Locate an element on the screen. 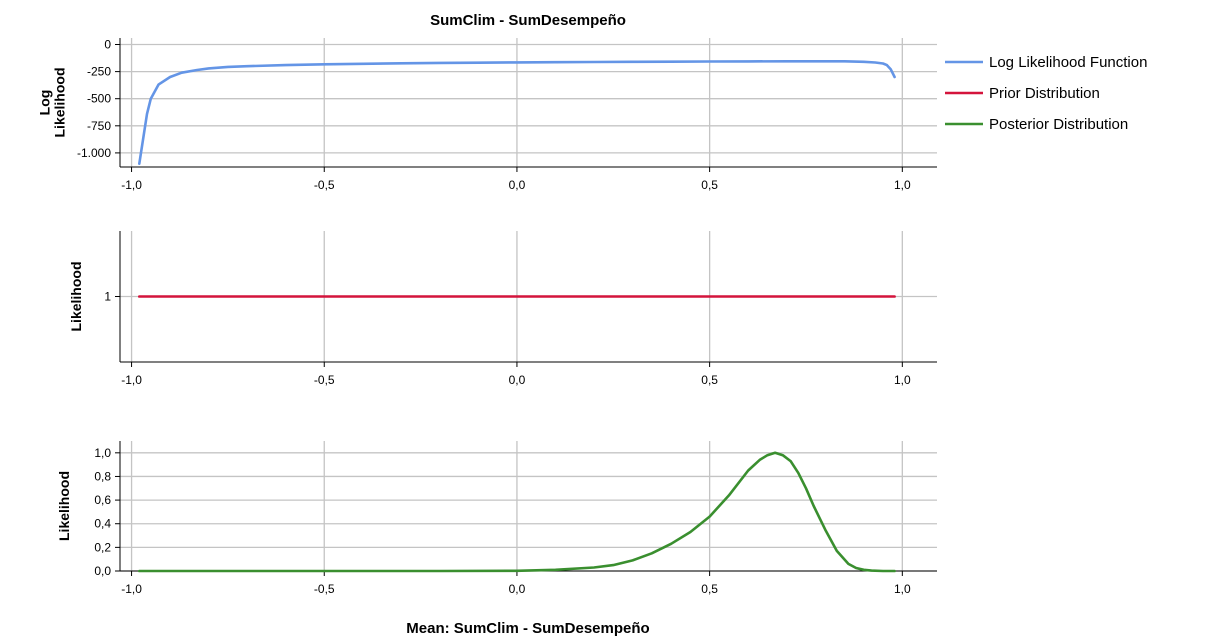  series-line-log-likelihood-function is located at coordinates (517, 112).